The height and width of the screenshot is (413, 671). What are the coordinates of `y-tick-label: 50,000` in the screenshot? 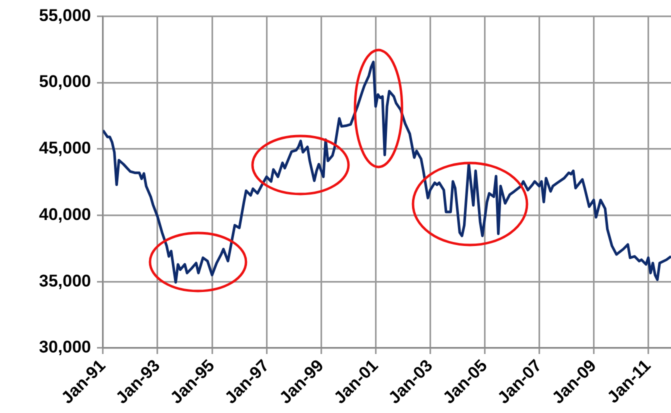 It's located at (65, 82).